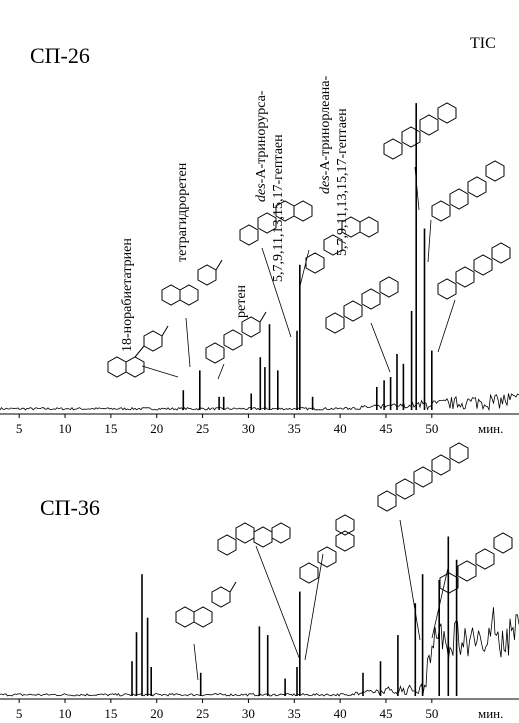  I want to click on x-ticks-sp36: 5 10 15 20 25 30 35 40 45 50, so click(227, 710).